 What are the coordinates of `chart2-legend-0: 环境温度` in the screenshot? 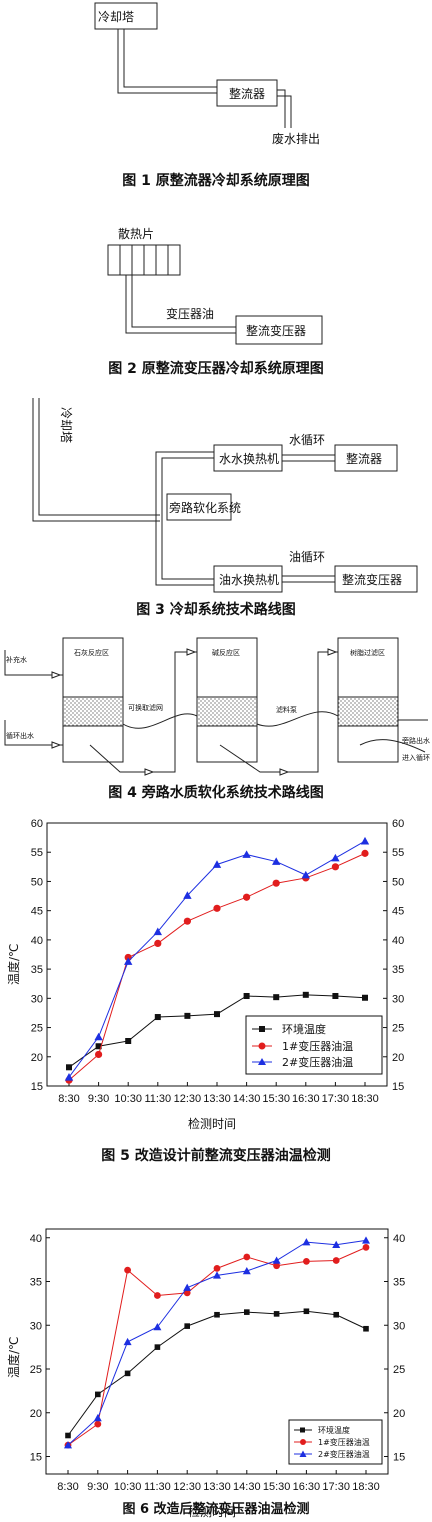 It's located at (334, 1430).